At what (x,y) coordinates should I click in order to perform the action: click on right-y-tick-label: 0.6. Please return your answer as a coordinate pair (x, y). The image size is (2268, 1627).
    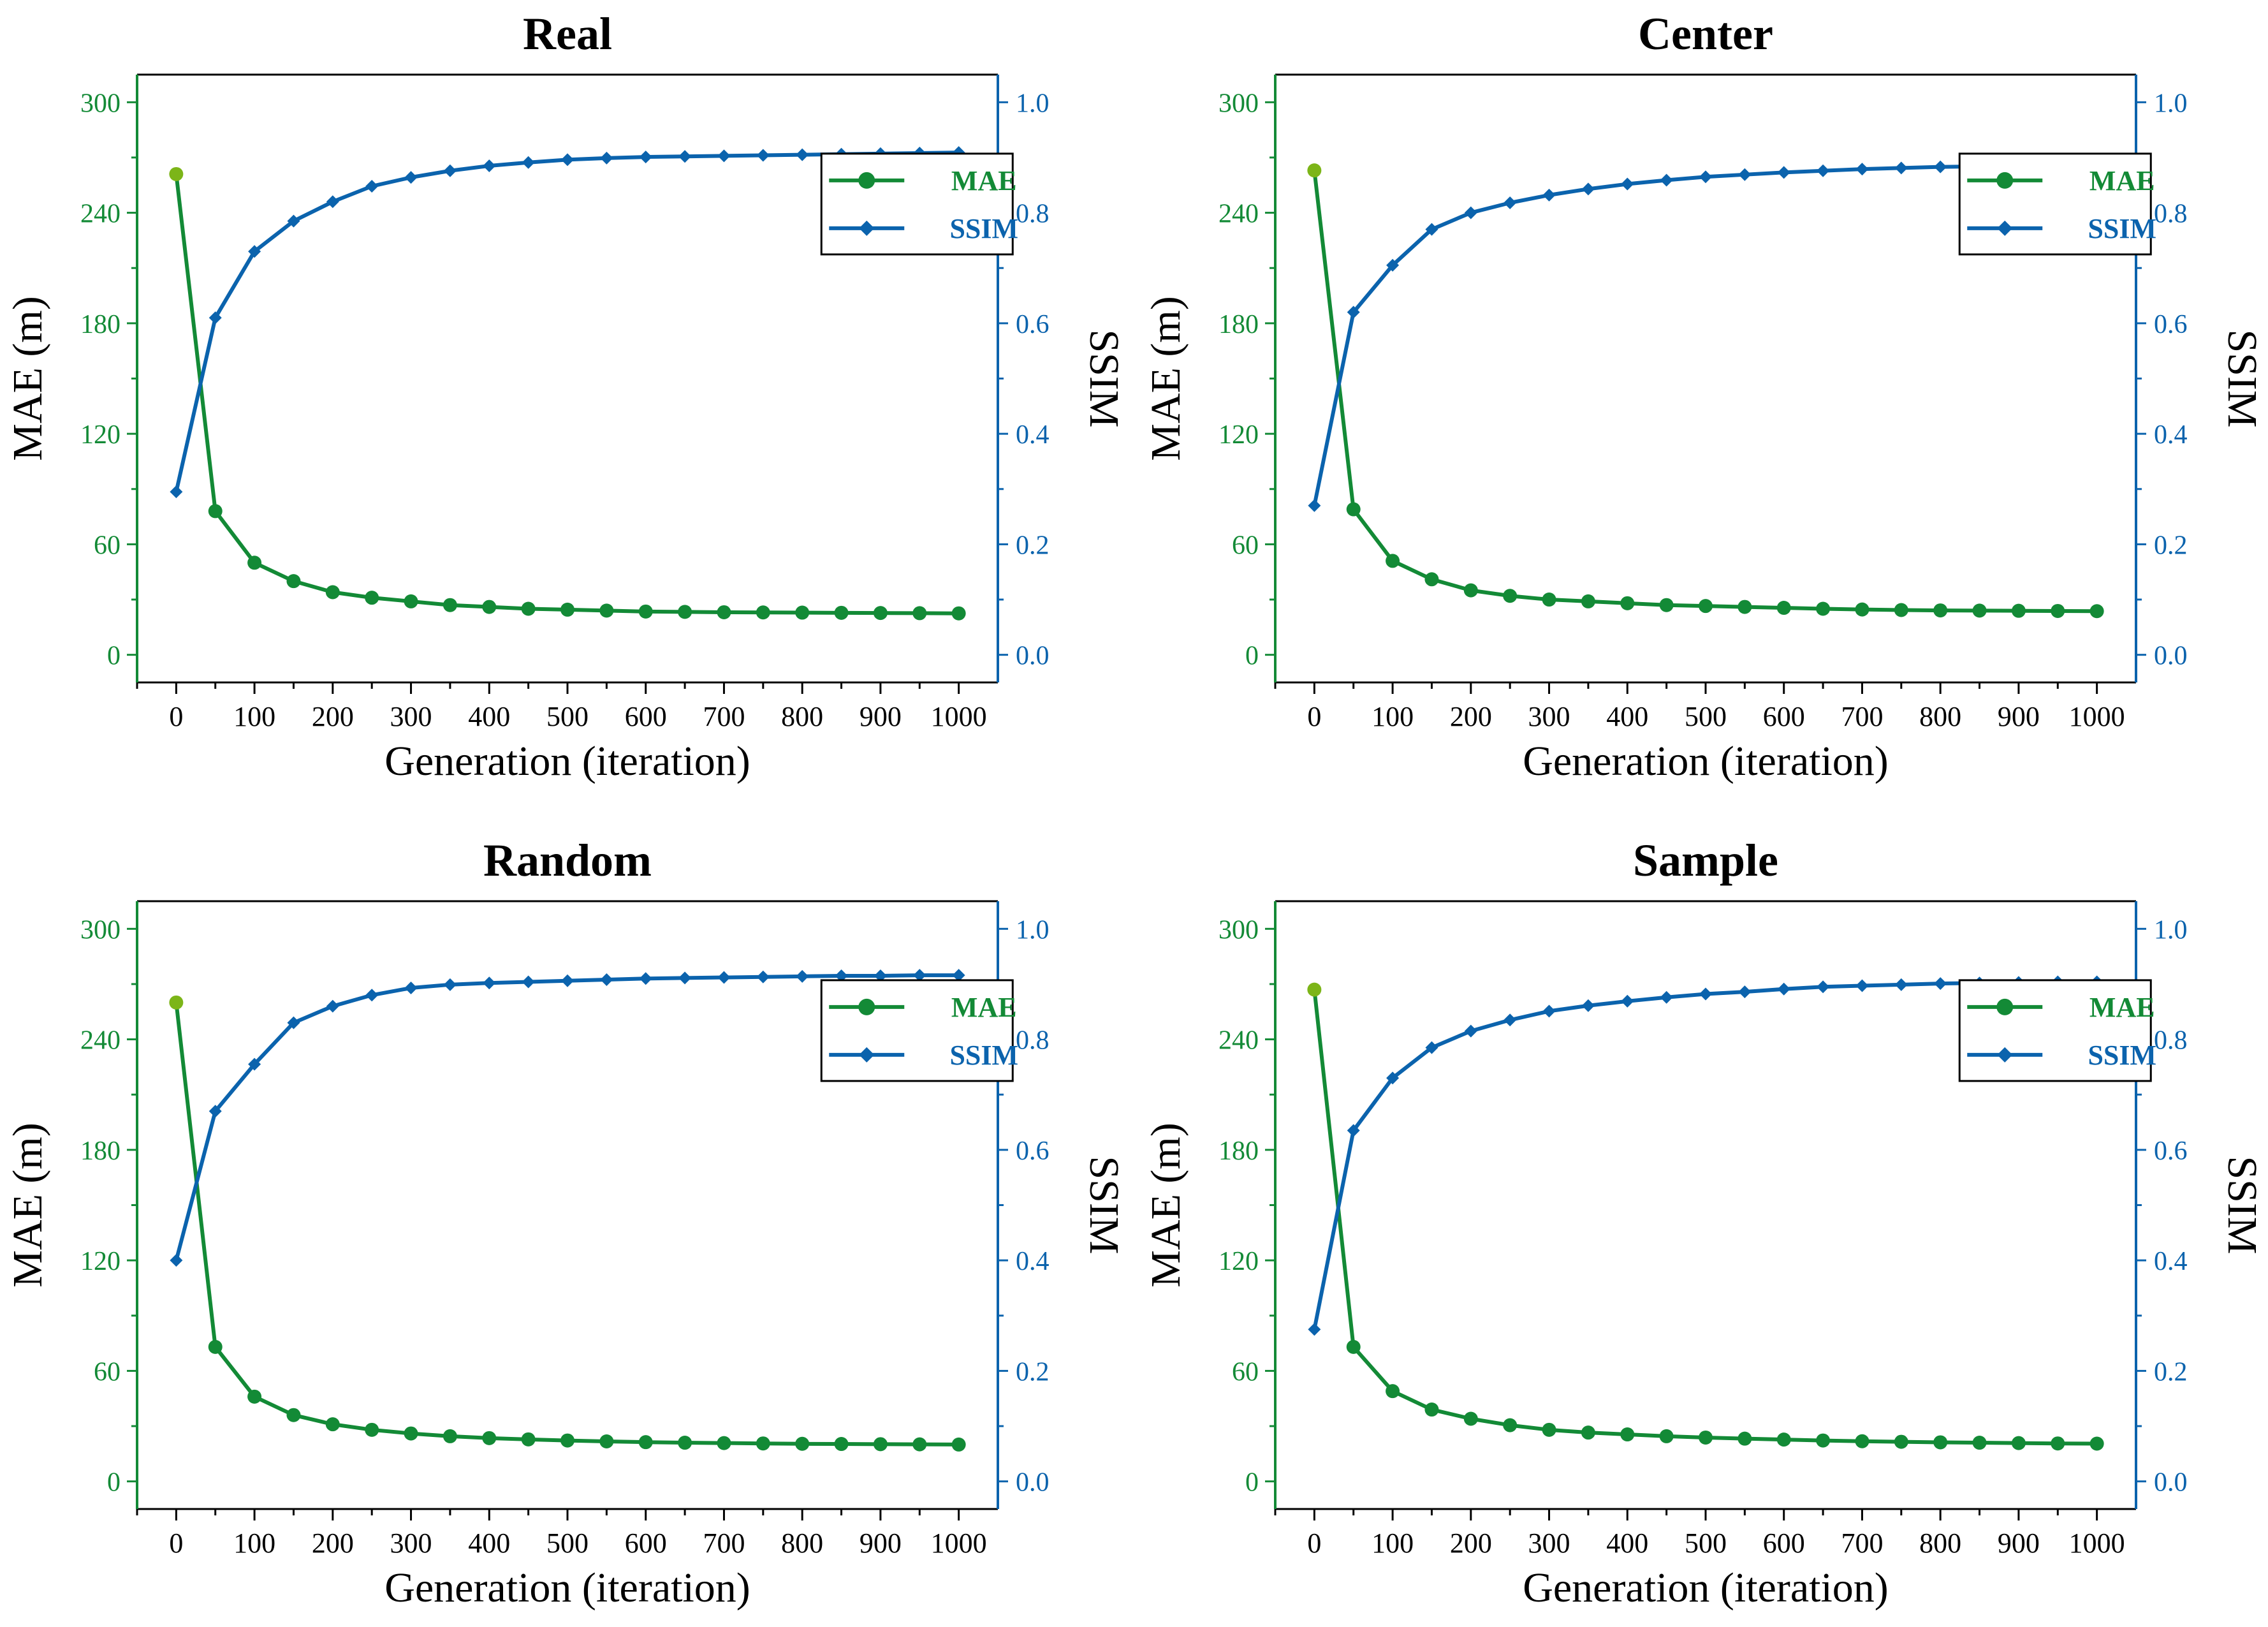
    Looking at the image, I should click on (1033, 1151).